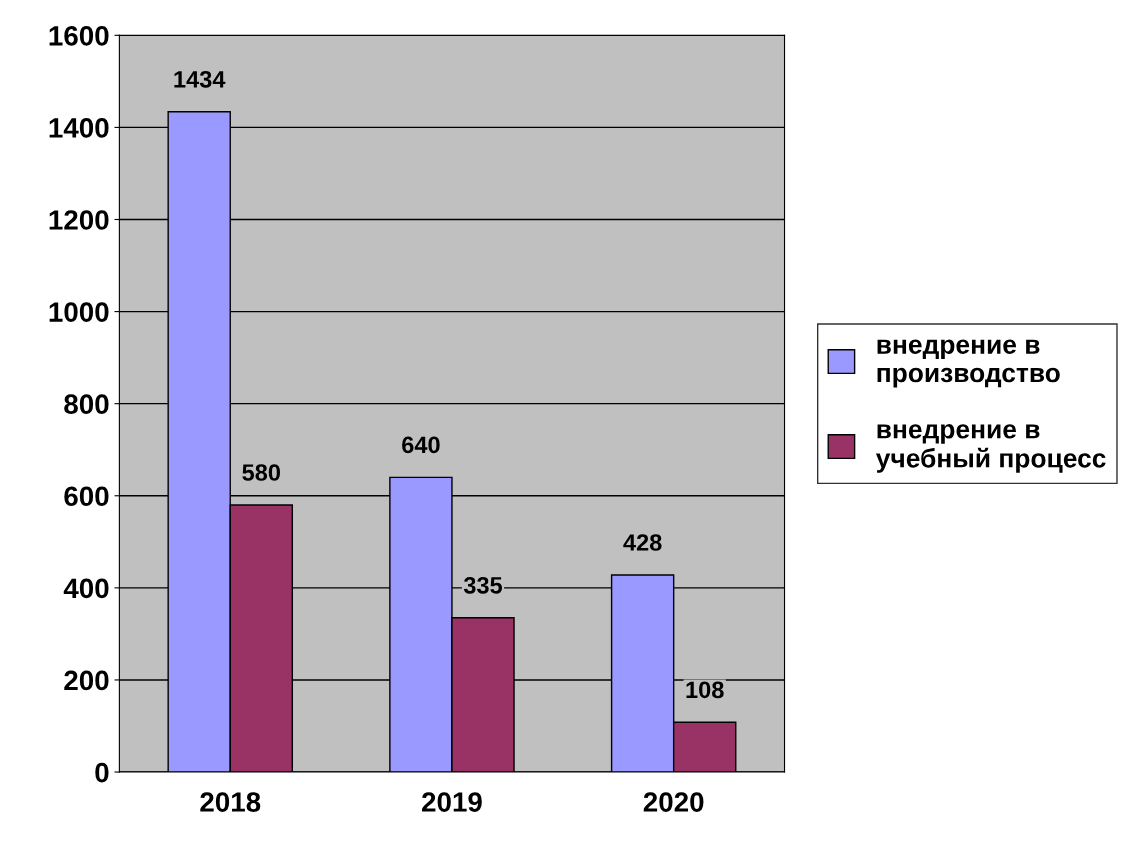 The image size is (1137, 841). Describe the element at coordinates (86, 680) in the screenshot. I see `y-tick-label: 200` at that location.